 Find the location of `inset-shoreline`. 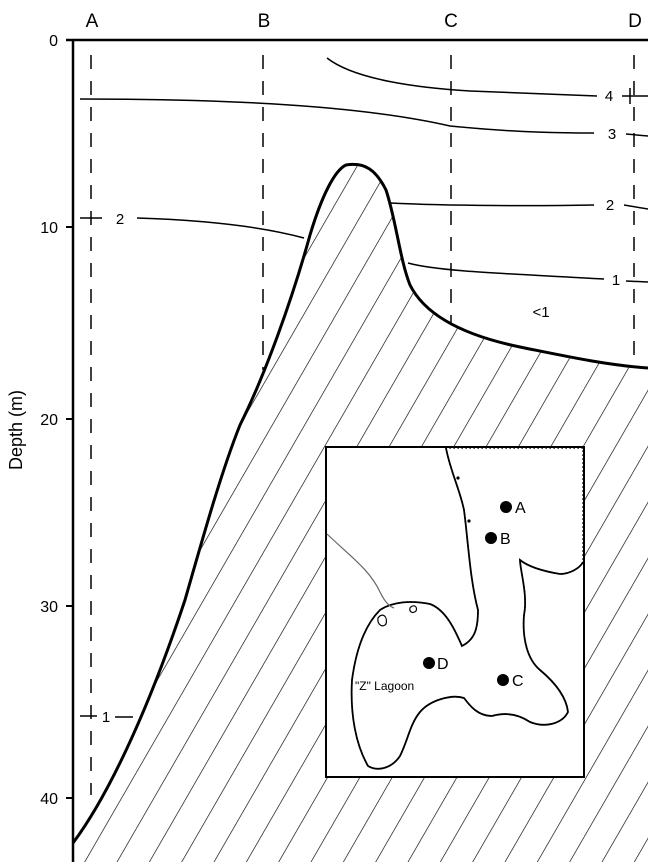

inset-shoreline is located at coordinates (467, 608).